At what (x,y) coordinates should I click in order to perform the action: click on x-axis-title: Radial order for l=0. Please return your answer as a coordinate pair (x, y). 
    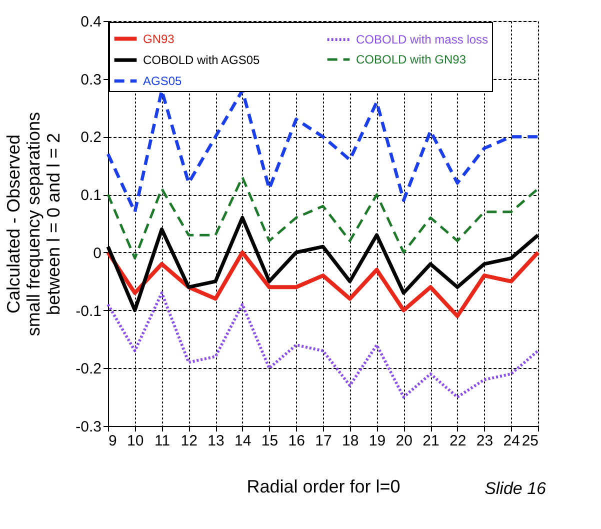
    Looking at the image, I should click on (323, 486).